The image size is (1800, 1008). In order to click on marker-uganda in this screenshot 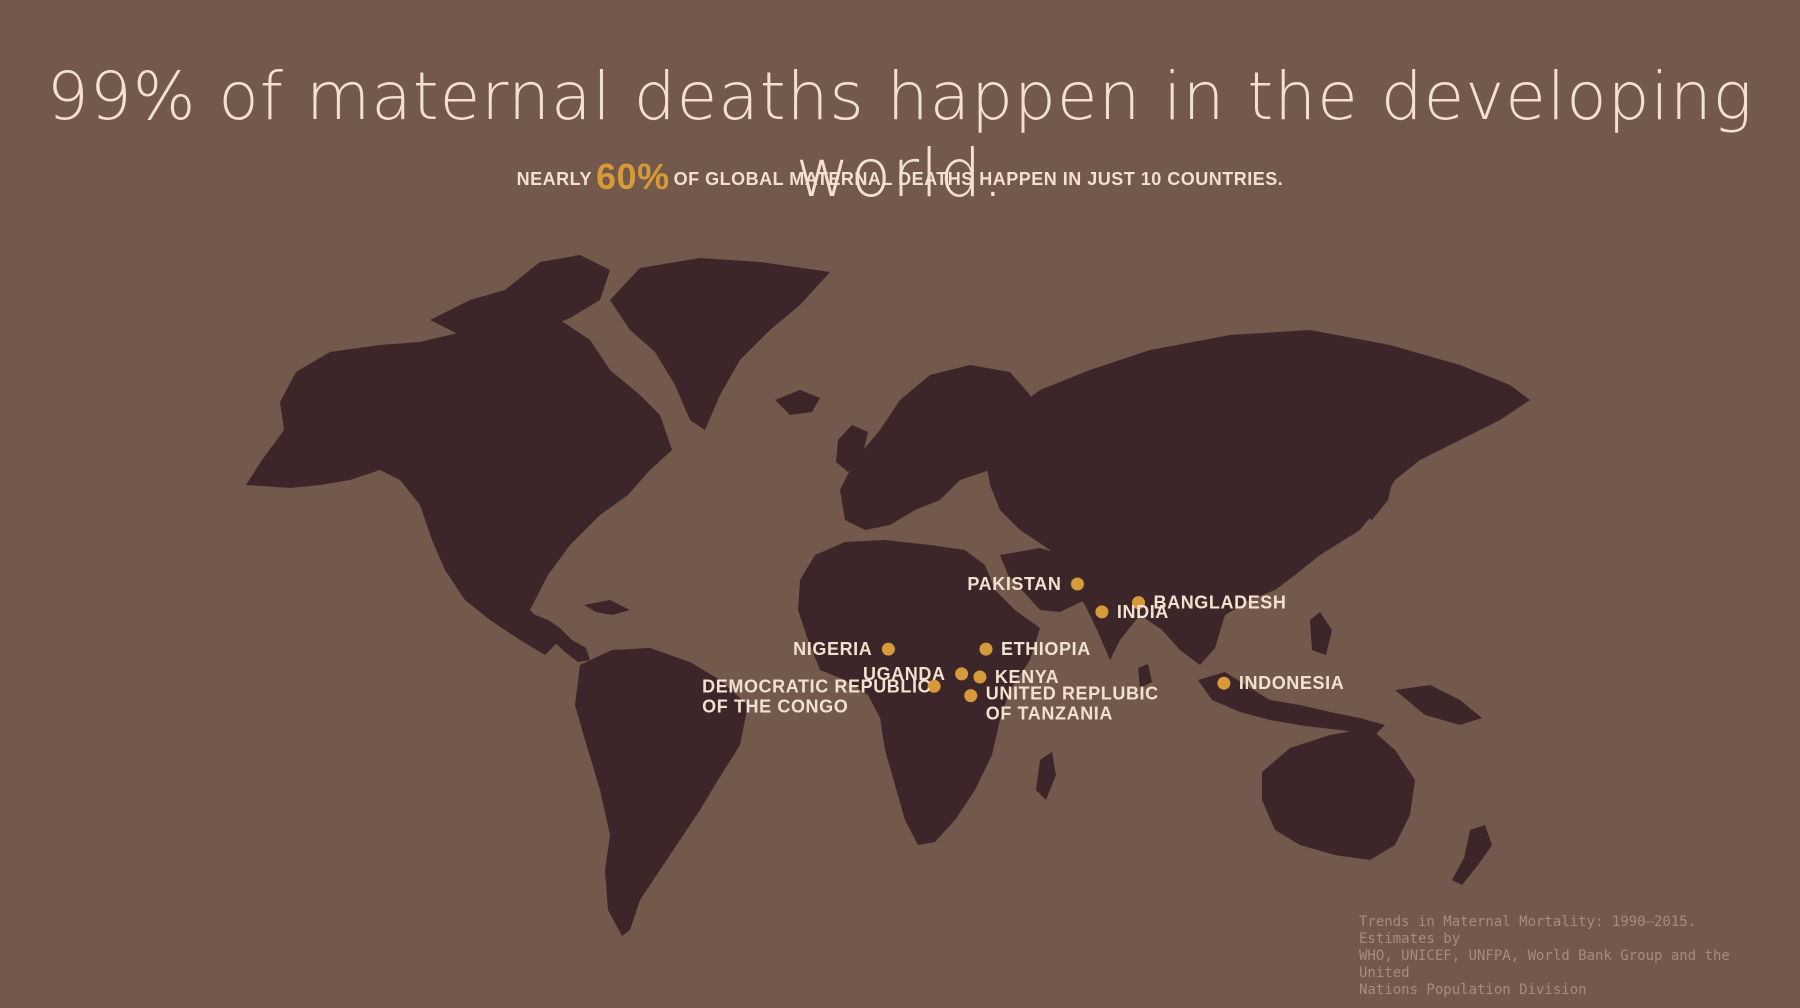, I will do `click(962, 674)`.